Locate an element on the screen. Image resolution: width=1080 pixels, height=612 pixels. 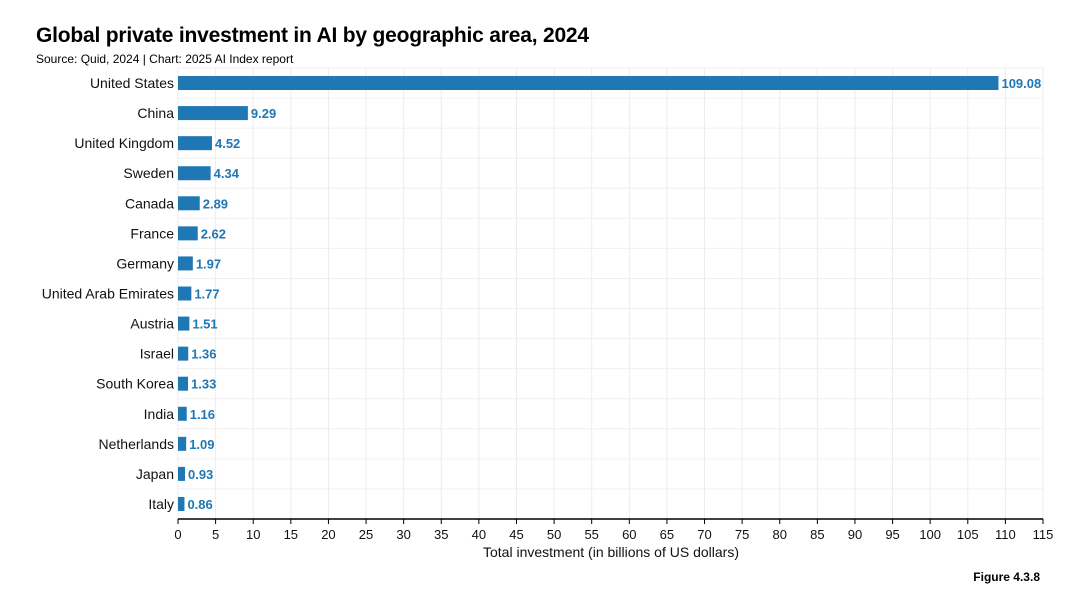
value-label: 1.97 is located at coordinates (208, 263).